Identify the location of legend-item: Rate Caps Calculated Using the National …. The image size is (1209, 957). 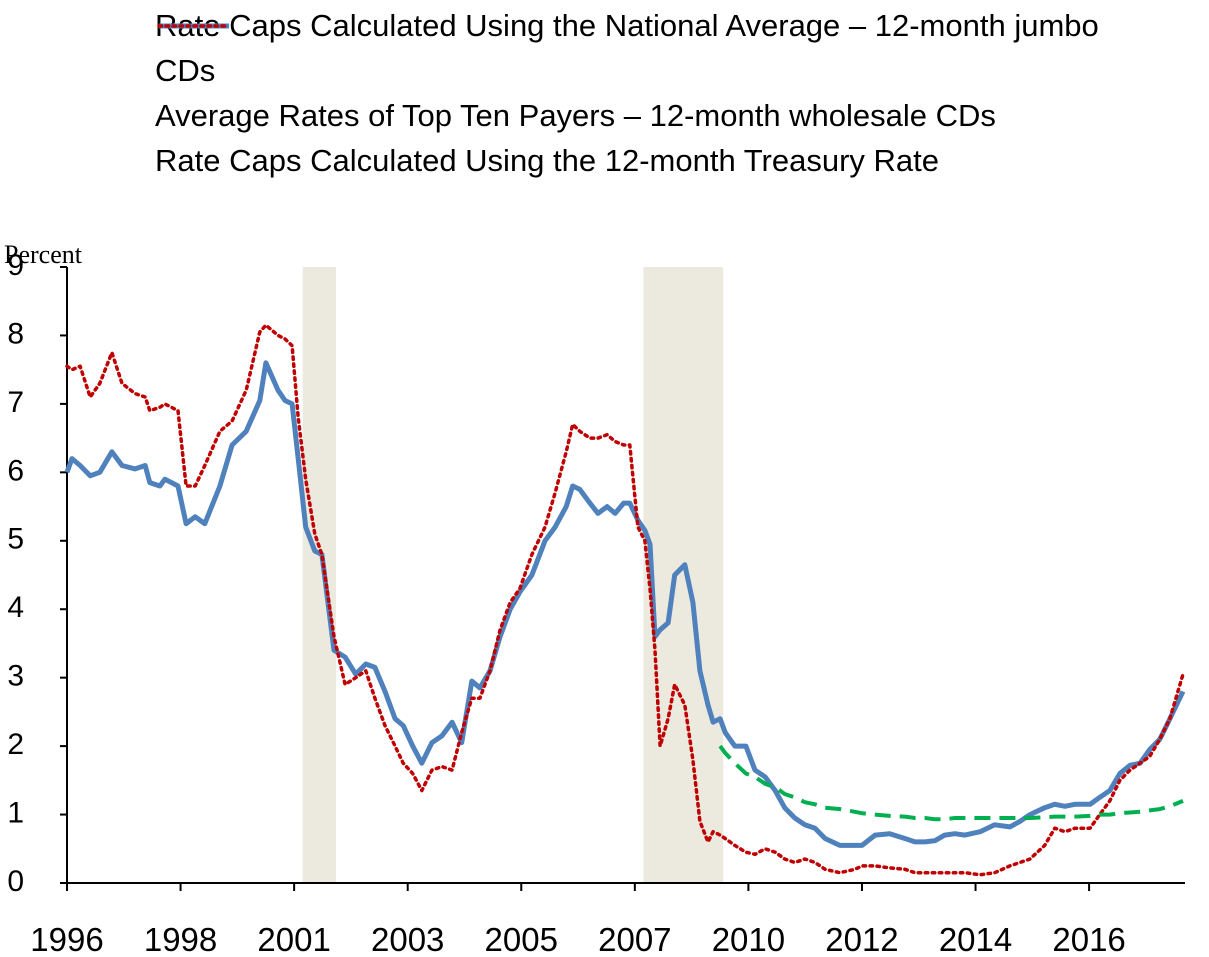
(640, 48).